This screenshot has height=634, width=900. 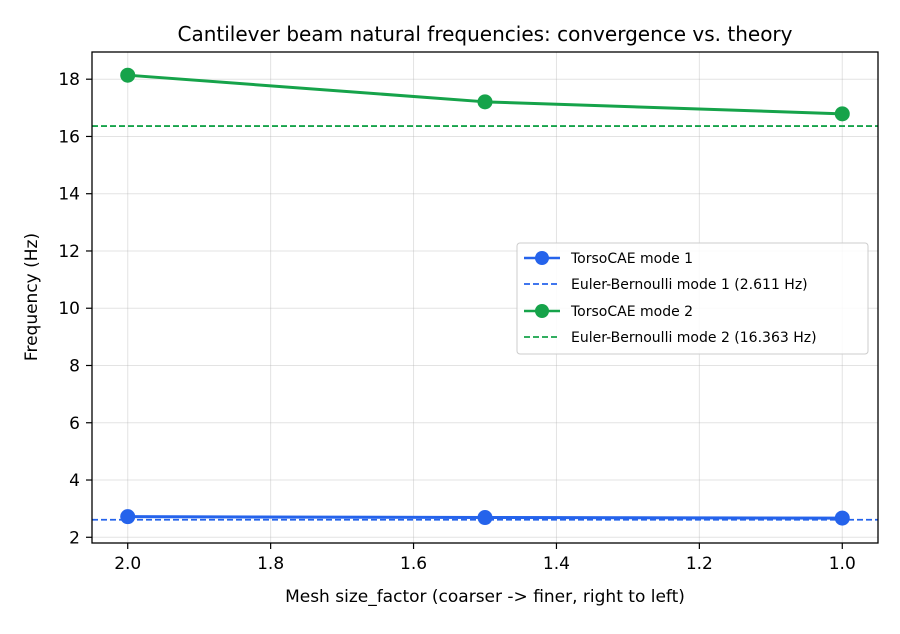 I want to click on y-tick-label: 4, so click(x=74, y=481).